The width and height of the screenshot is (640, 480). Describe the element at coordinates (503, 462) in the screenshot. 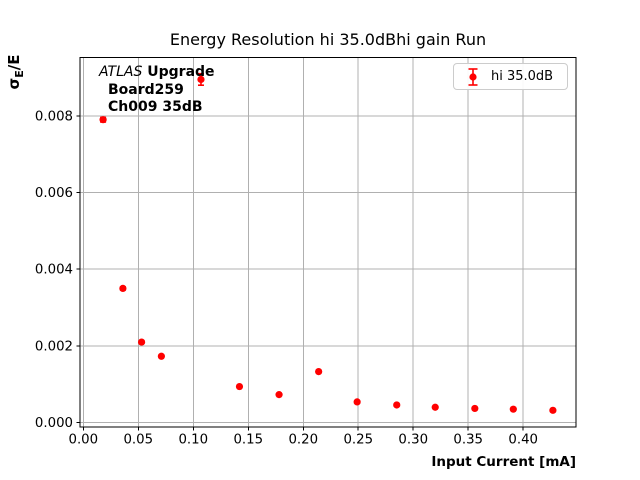

I see `x-axis-label: Input Current [mA]` at that location.